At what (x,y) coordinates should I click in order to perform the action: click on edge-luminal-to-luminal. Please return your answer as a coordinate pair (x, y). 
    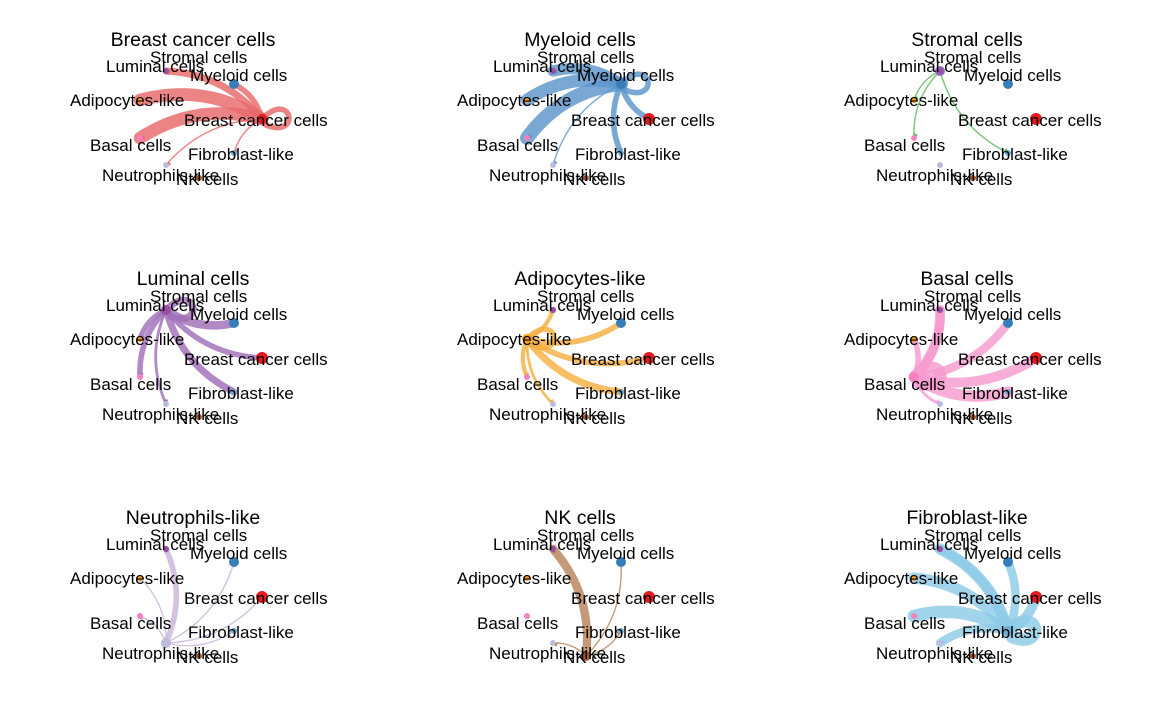
    Looking at the image, I should click on (179, 309).